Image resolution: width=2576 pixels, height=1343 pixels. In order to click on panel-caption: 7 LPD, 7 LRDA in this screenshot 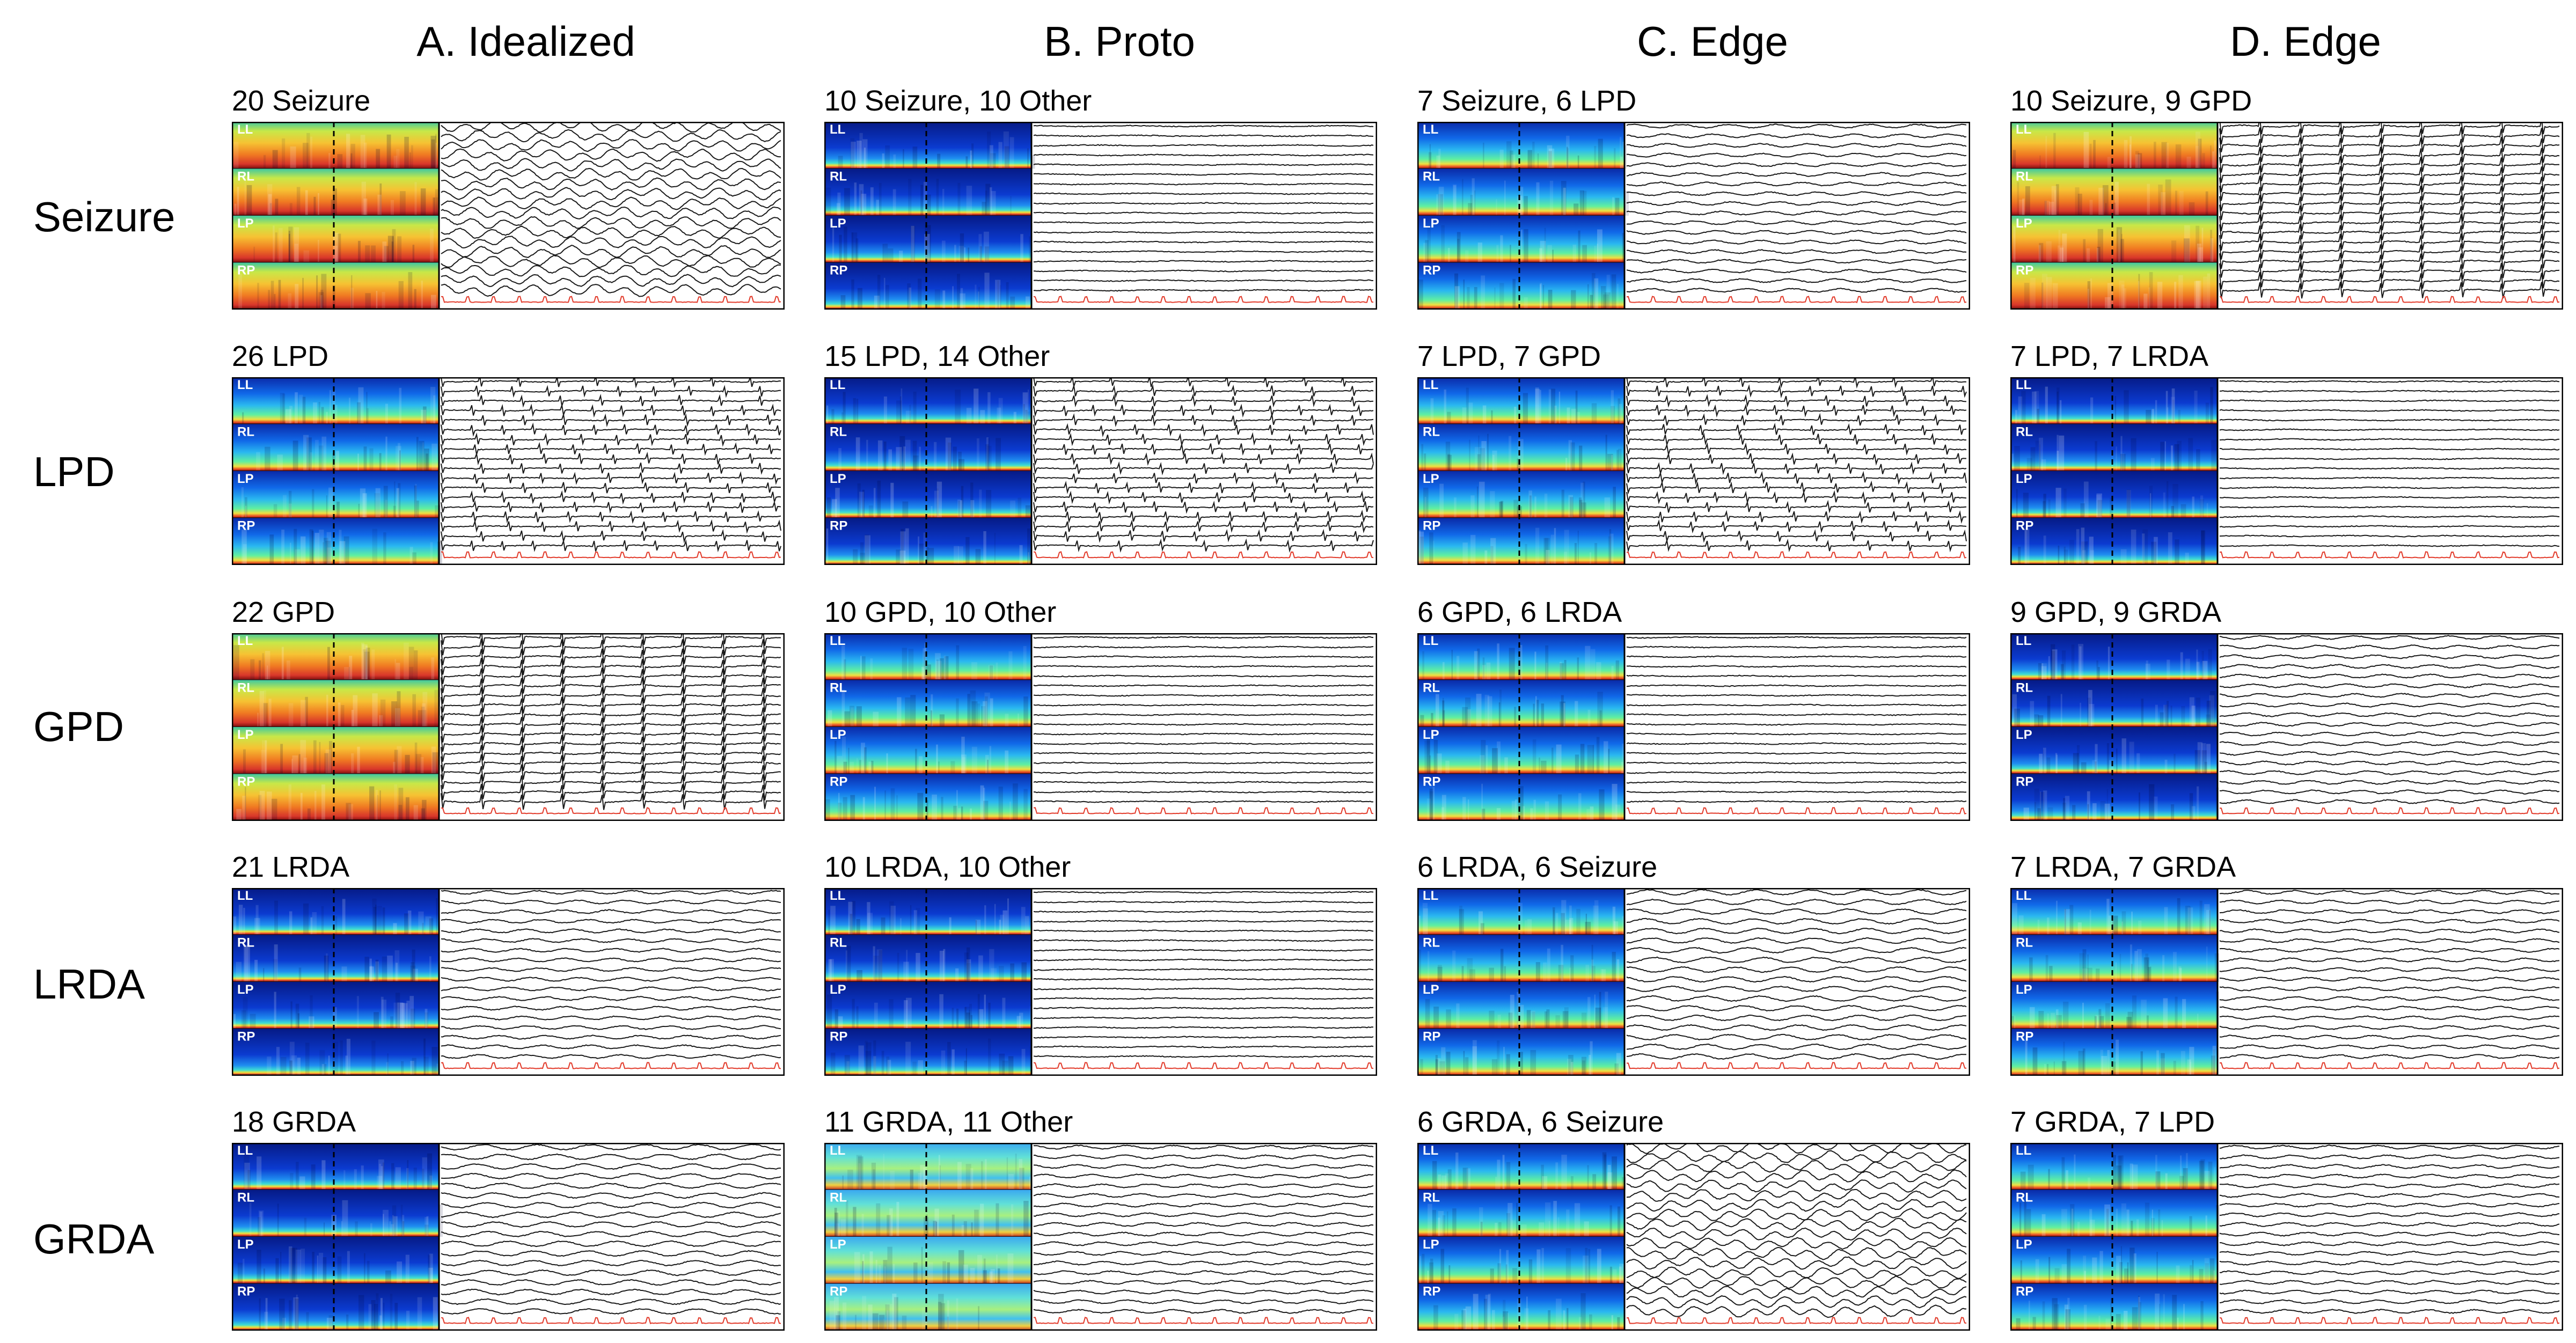, I will do `click(2109, 356)`.